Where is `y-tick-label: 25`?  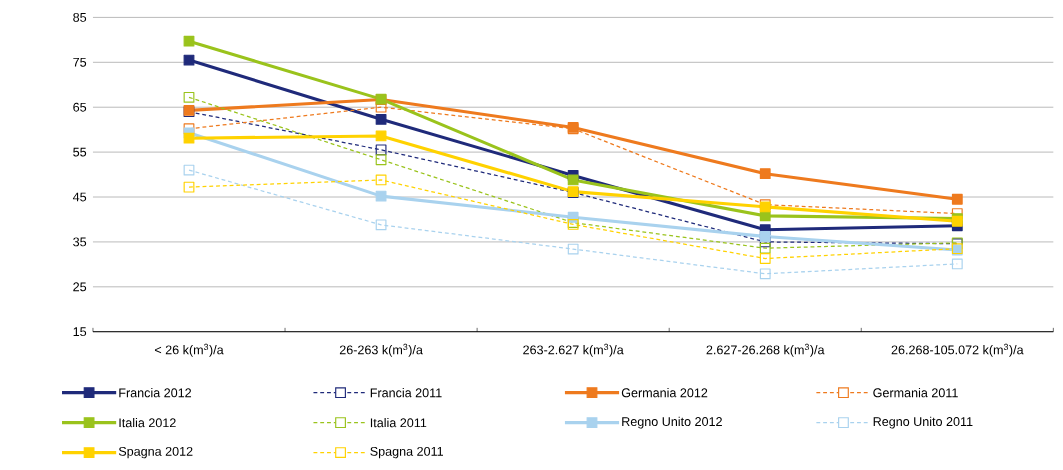 y-tick-label: 25 is located at coordinates (80, 287).